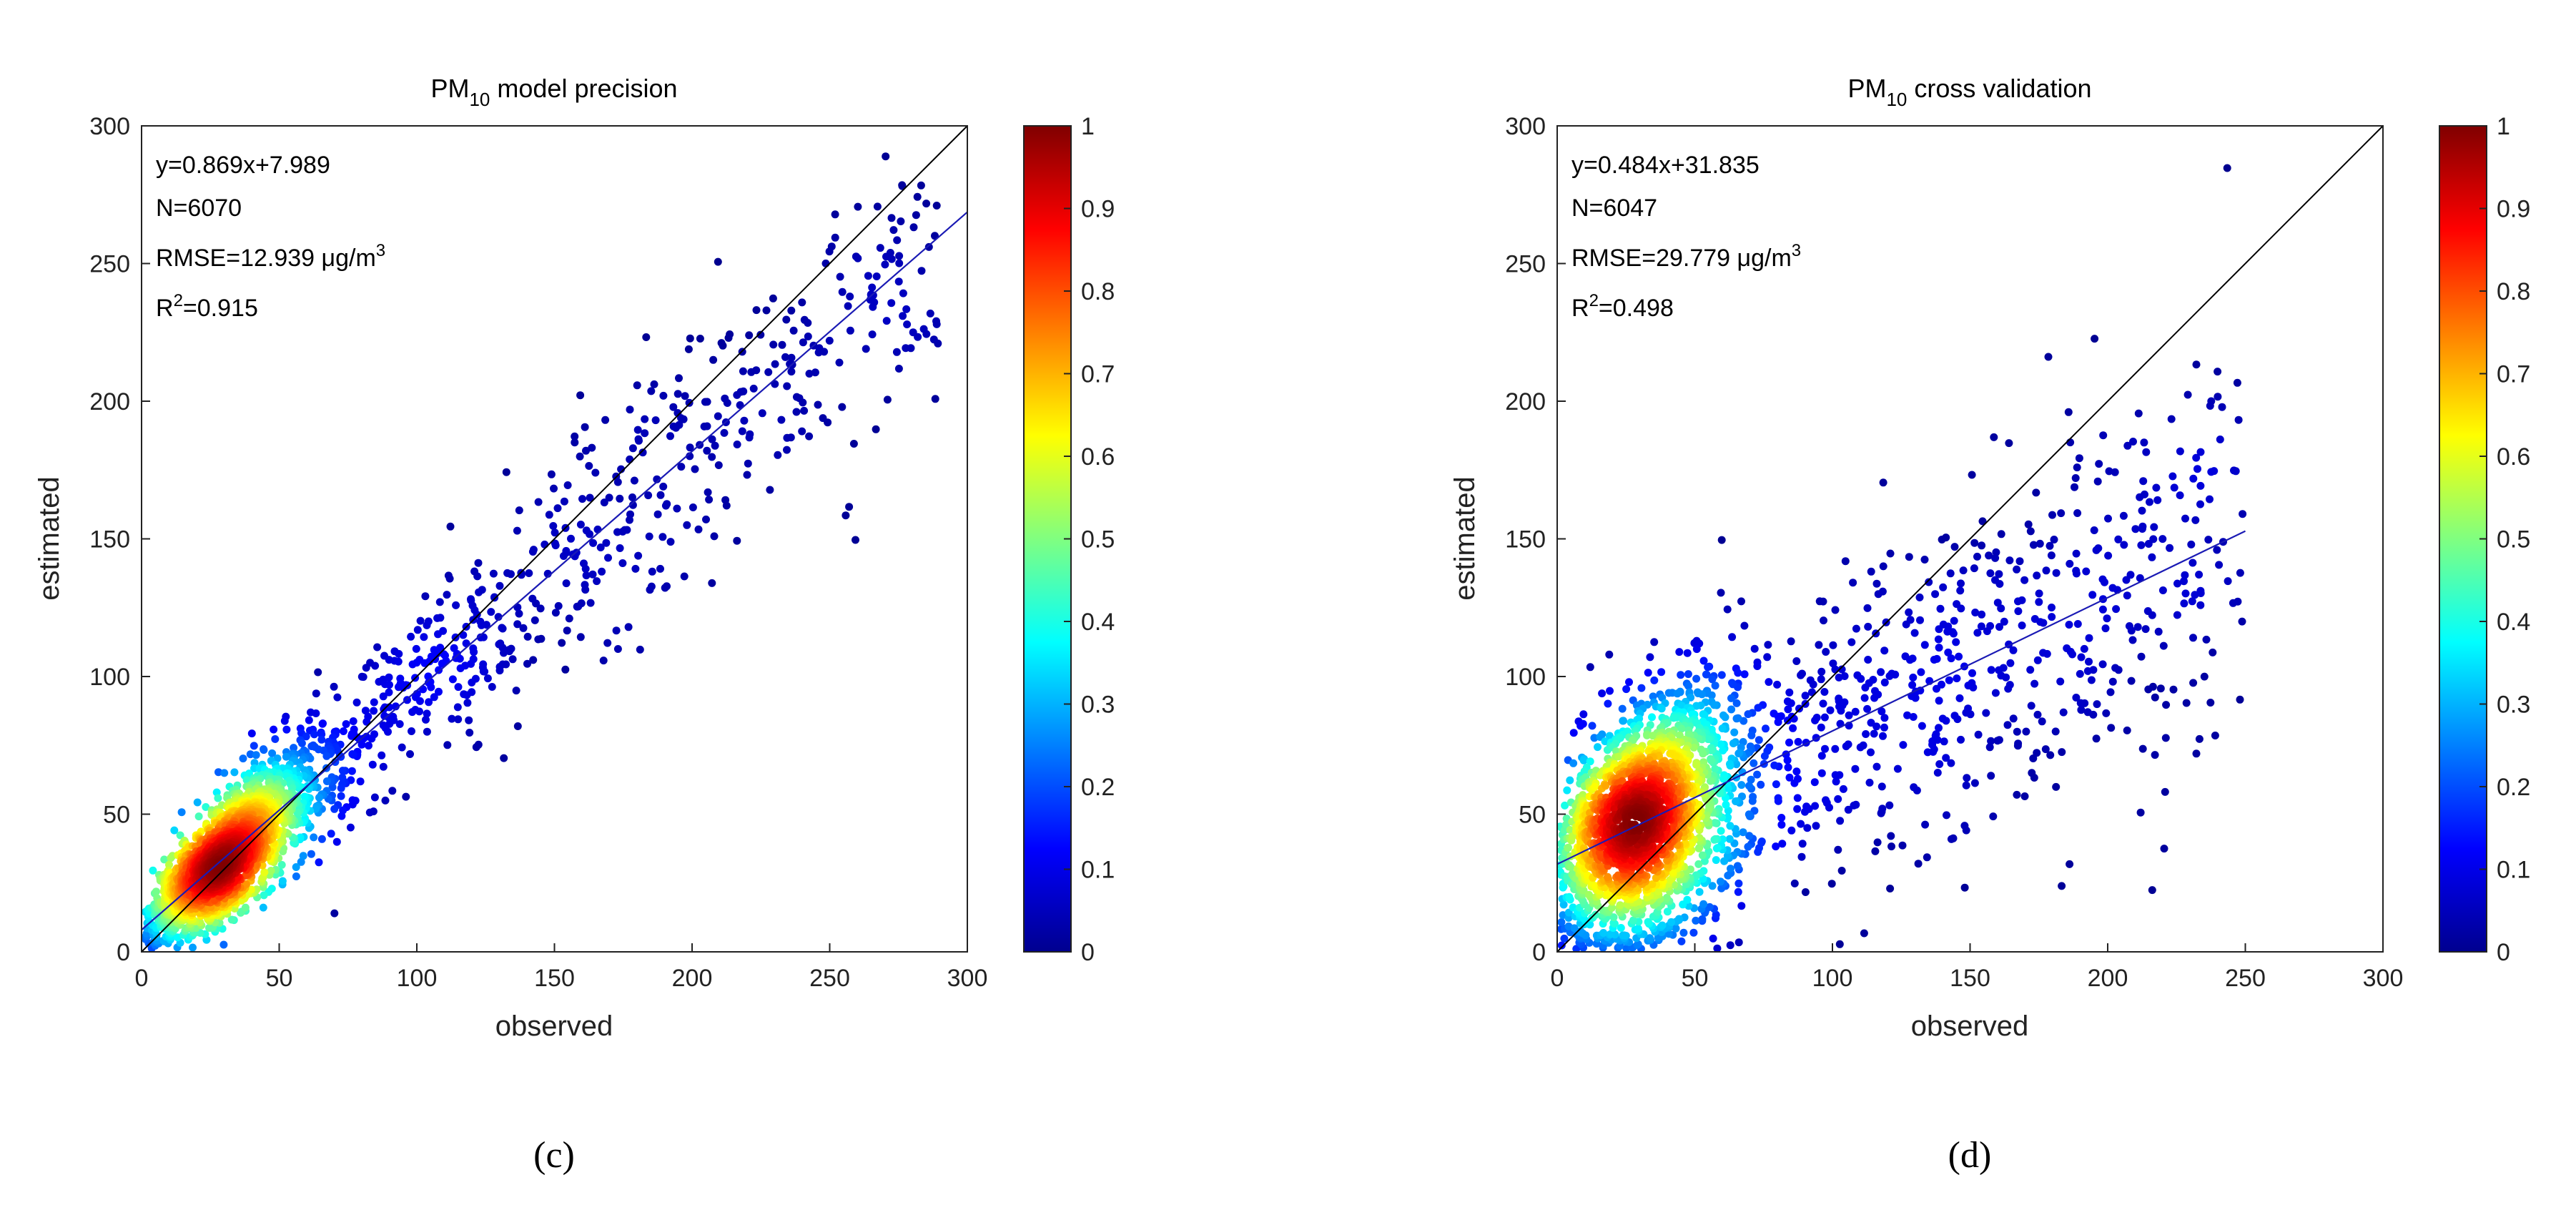  I want to click on x-tick-label: 100, so click(417, 978).